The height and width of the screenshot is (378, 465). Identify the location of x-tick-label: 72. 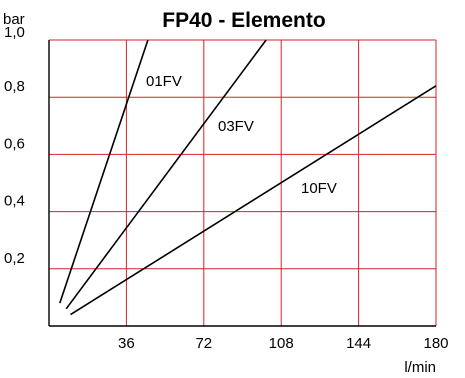
(203, 343).